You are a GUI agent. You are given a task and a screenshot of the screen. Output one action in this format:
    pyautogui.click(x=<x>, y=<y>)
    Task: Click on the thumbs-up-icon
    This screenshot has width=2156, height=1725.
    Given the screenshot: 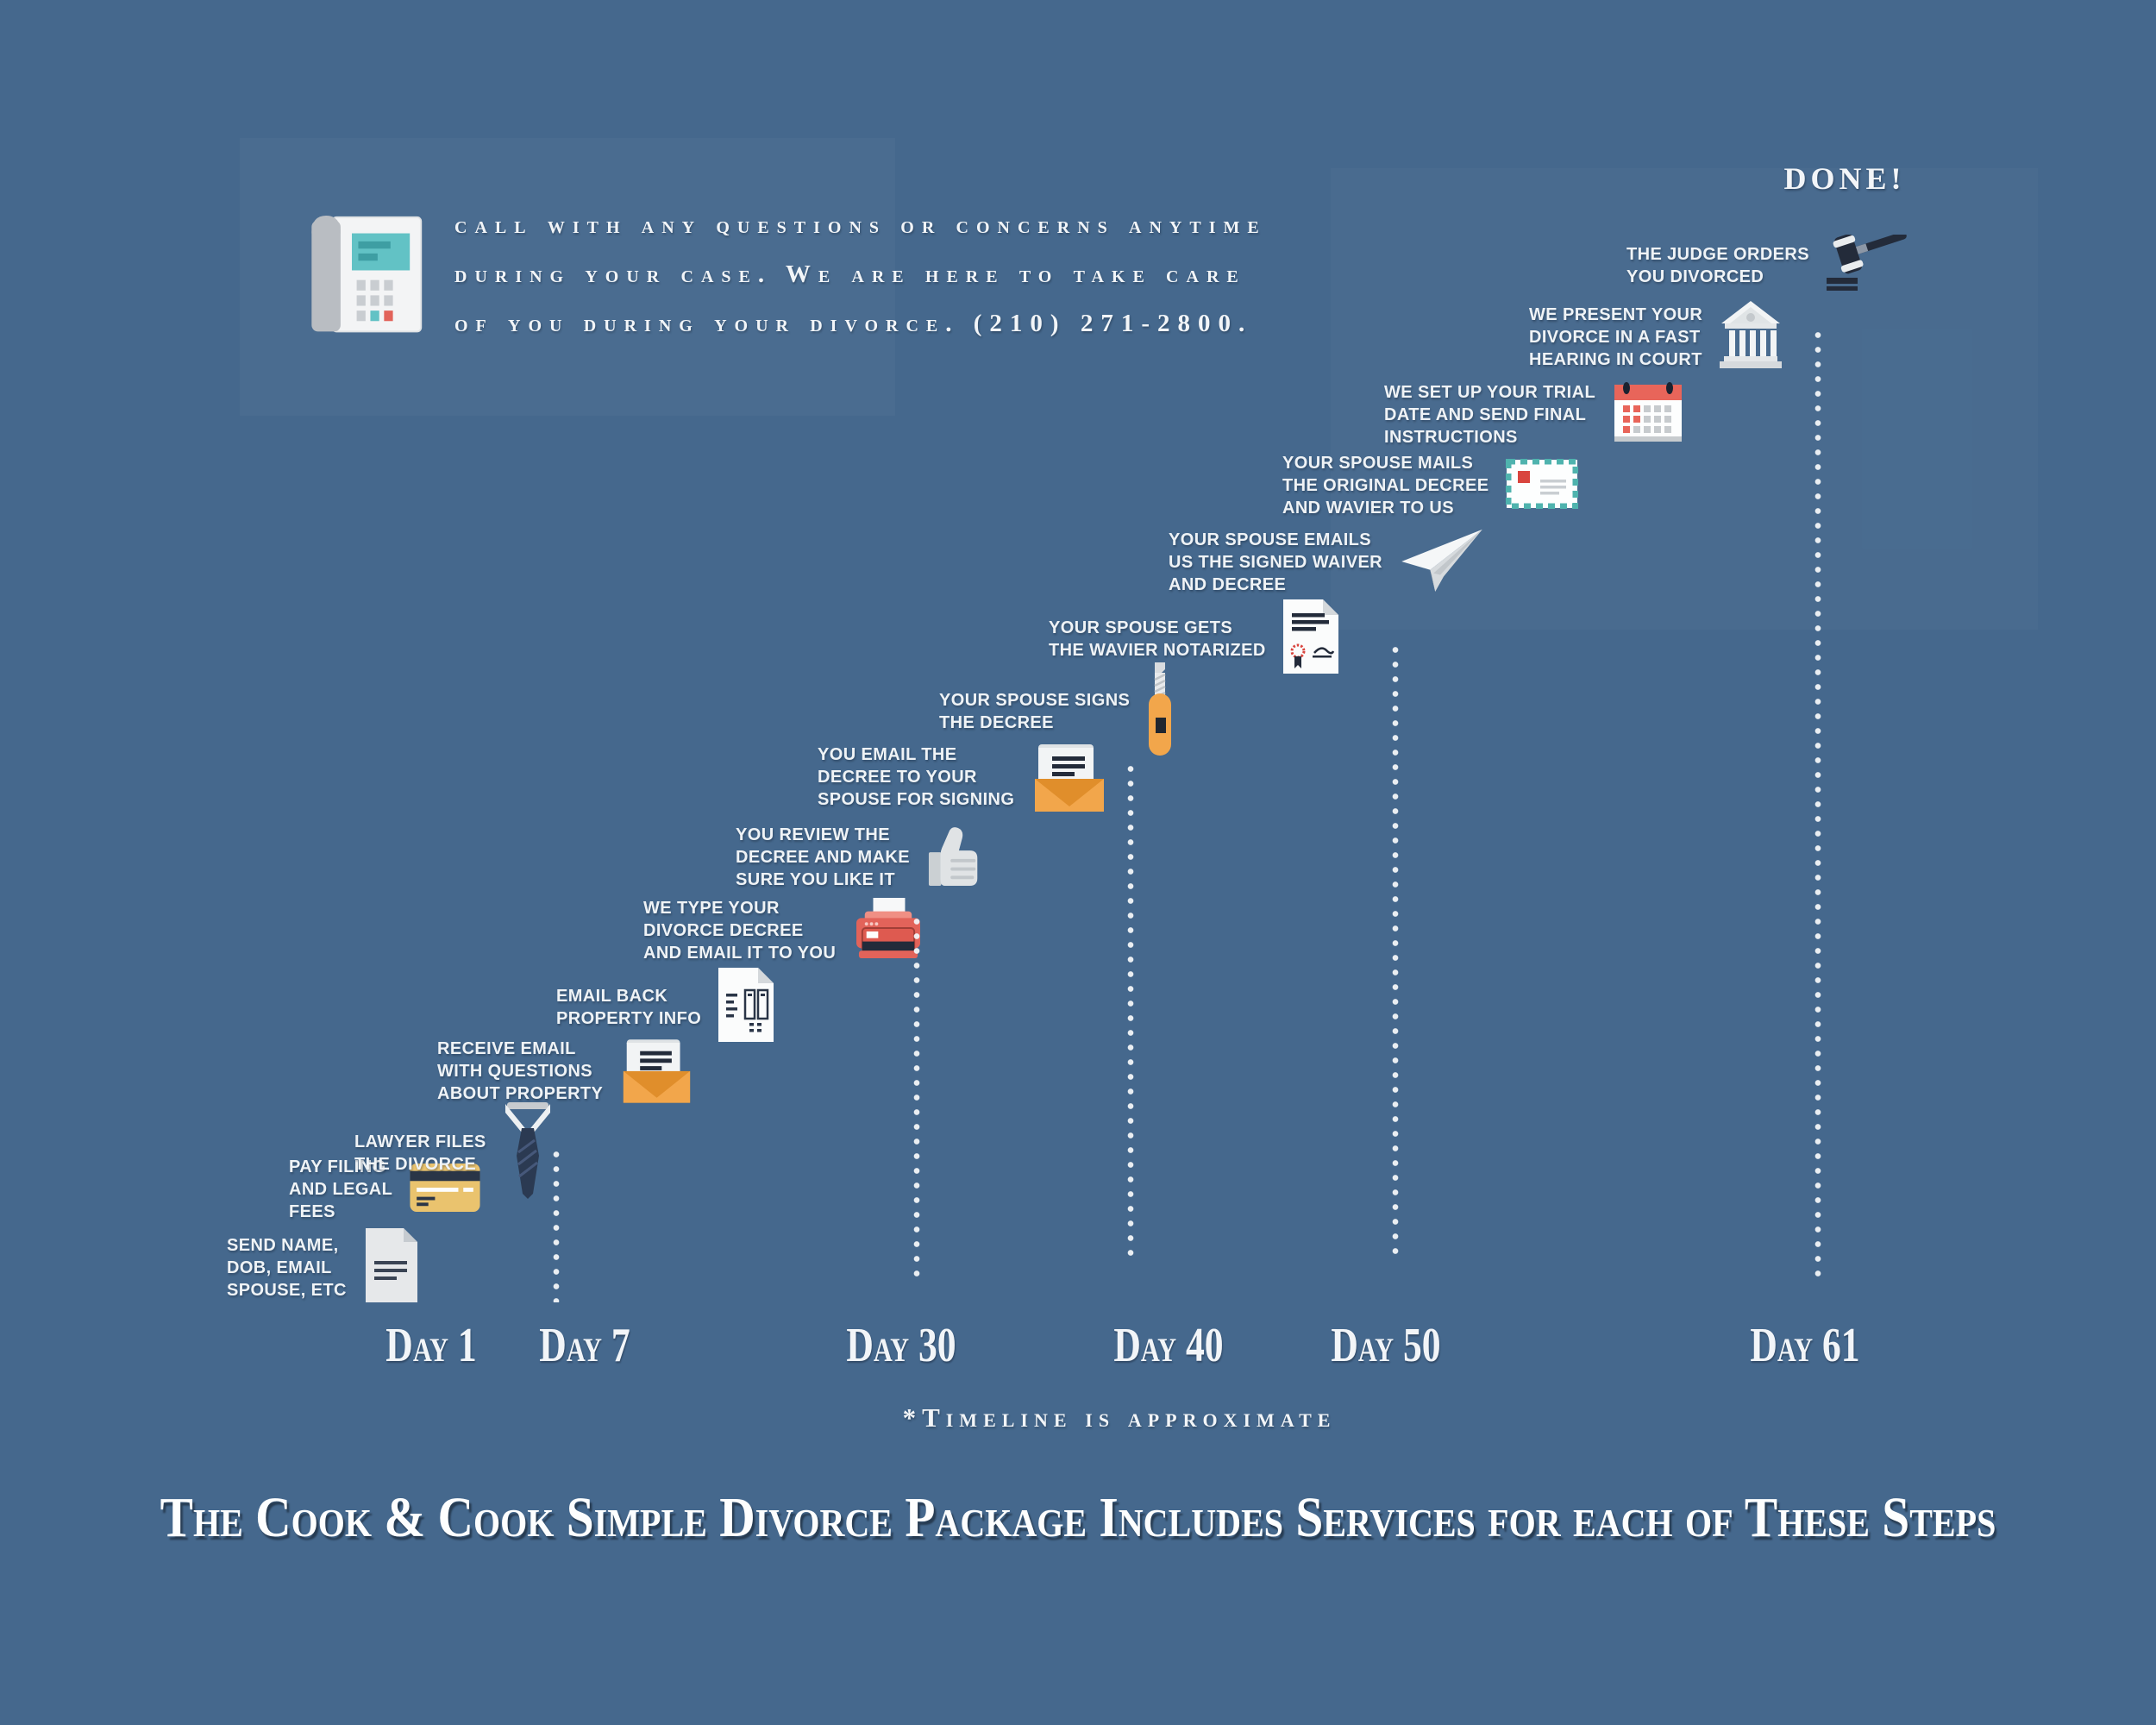 What is the action you would take?
    pyautogui.click(x=956, y=857)
    